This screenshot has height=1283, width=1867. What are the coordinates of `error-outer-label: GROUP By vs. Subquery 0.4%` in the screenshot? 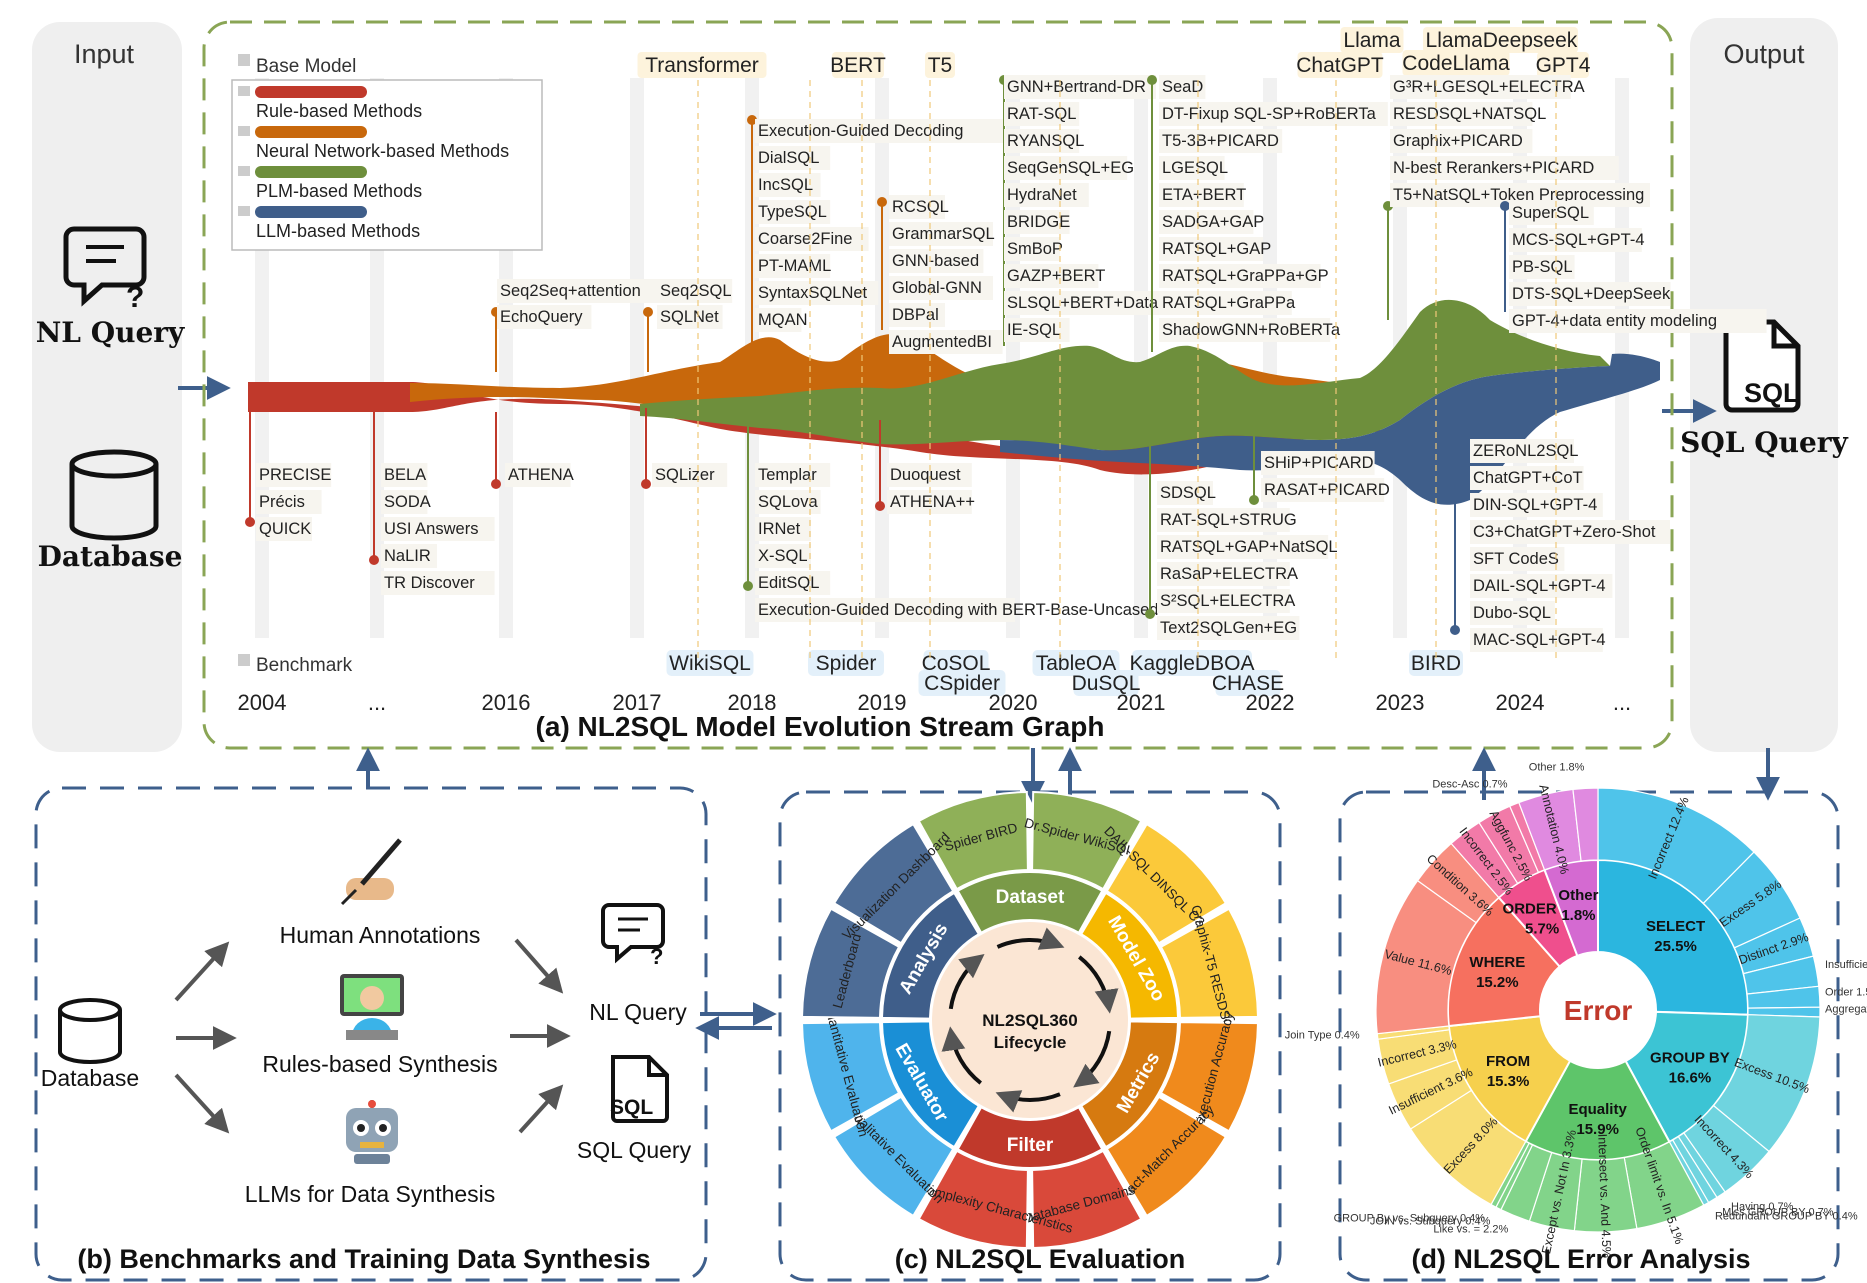 It's located at (1410, 1219).